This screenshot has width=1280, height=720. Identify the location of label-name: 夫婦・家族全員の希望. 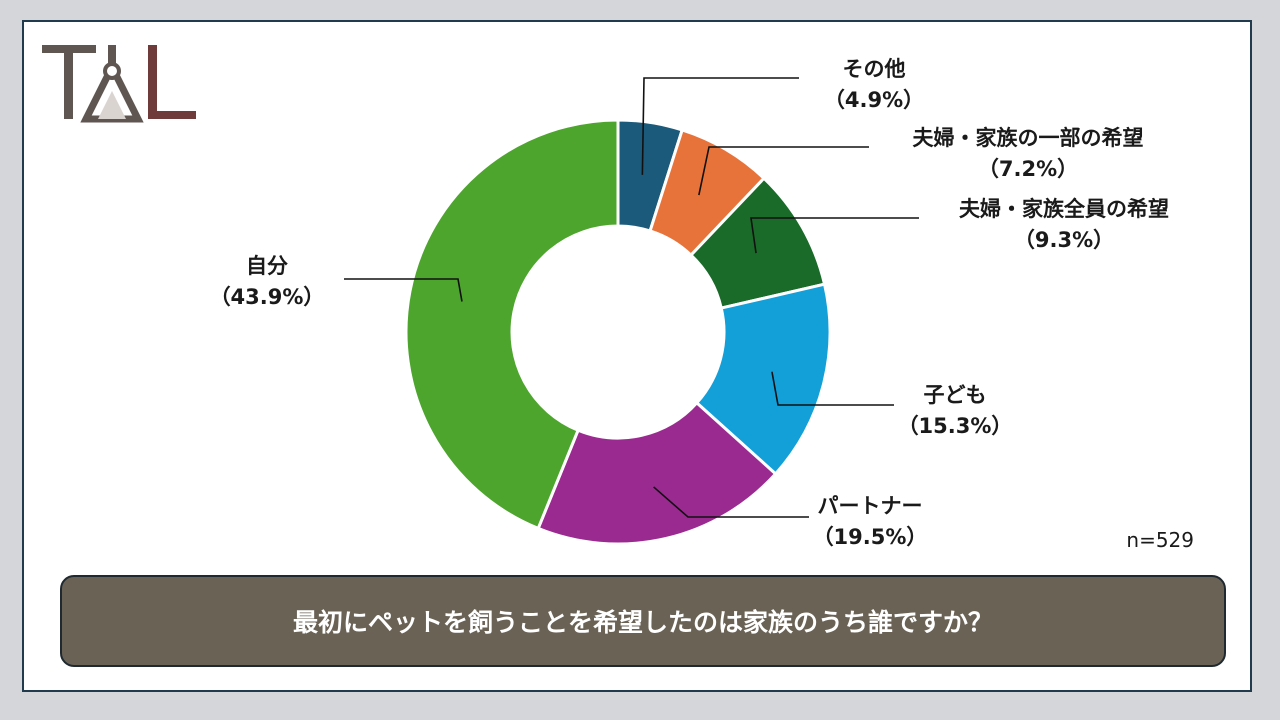
(1064, 209).